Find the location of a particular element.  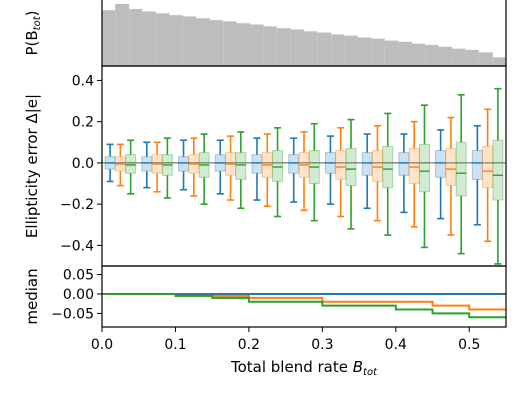

y-tick-label: −0.4 is located at coordinates (77, 246).